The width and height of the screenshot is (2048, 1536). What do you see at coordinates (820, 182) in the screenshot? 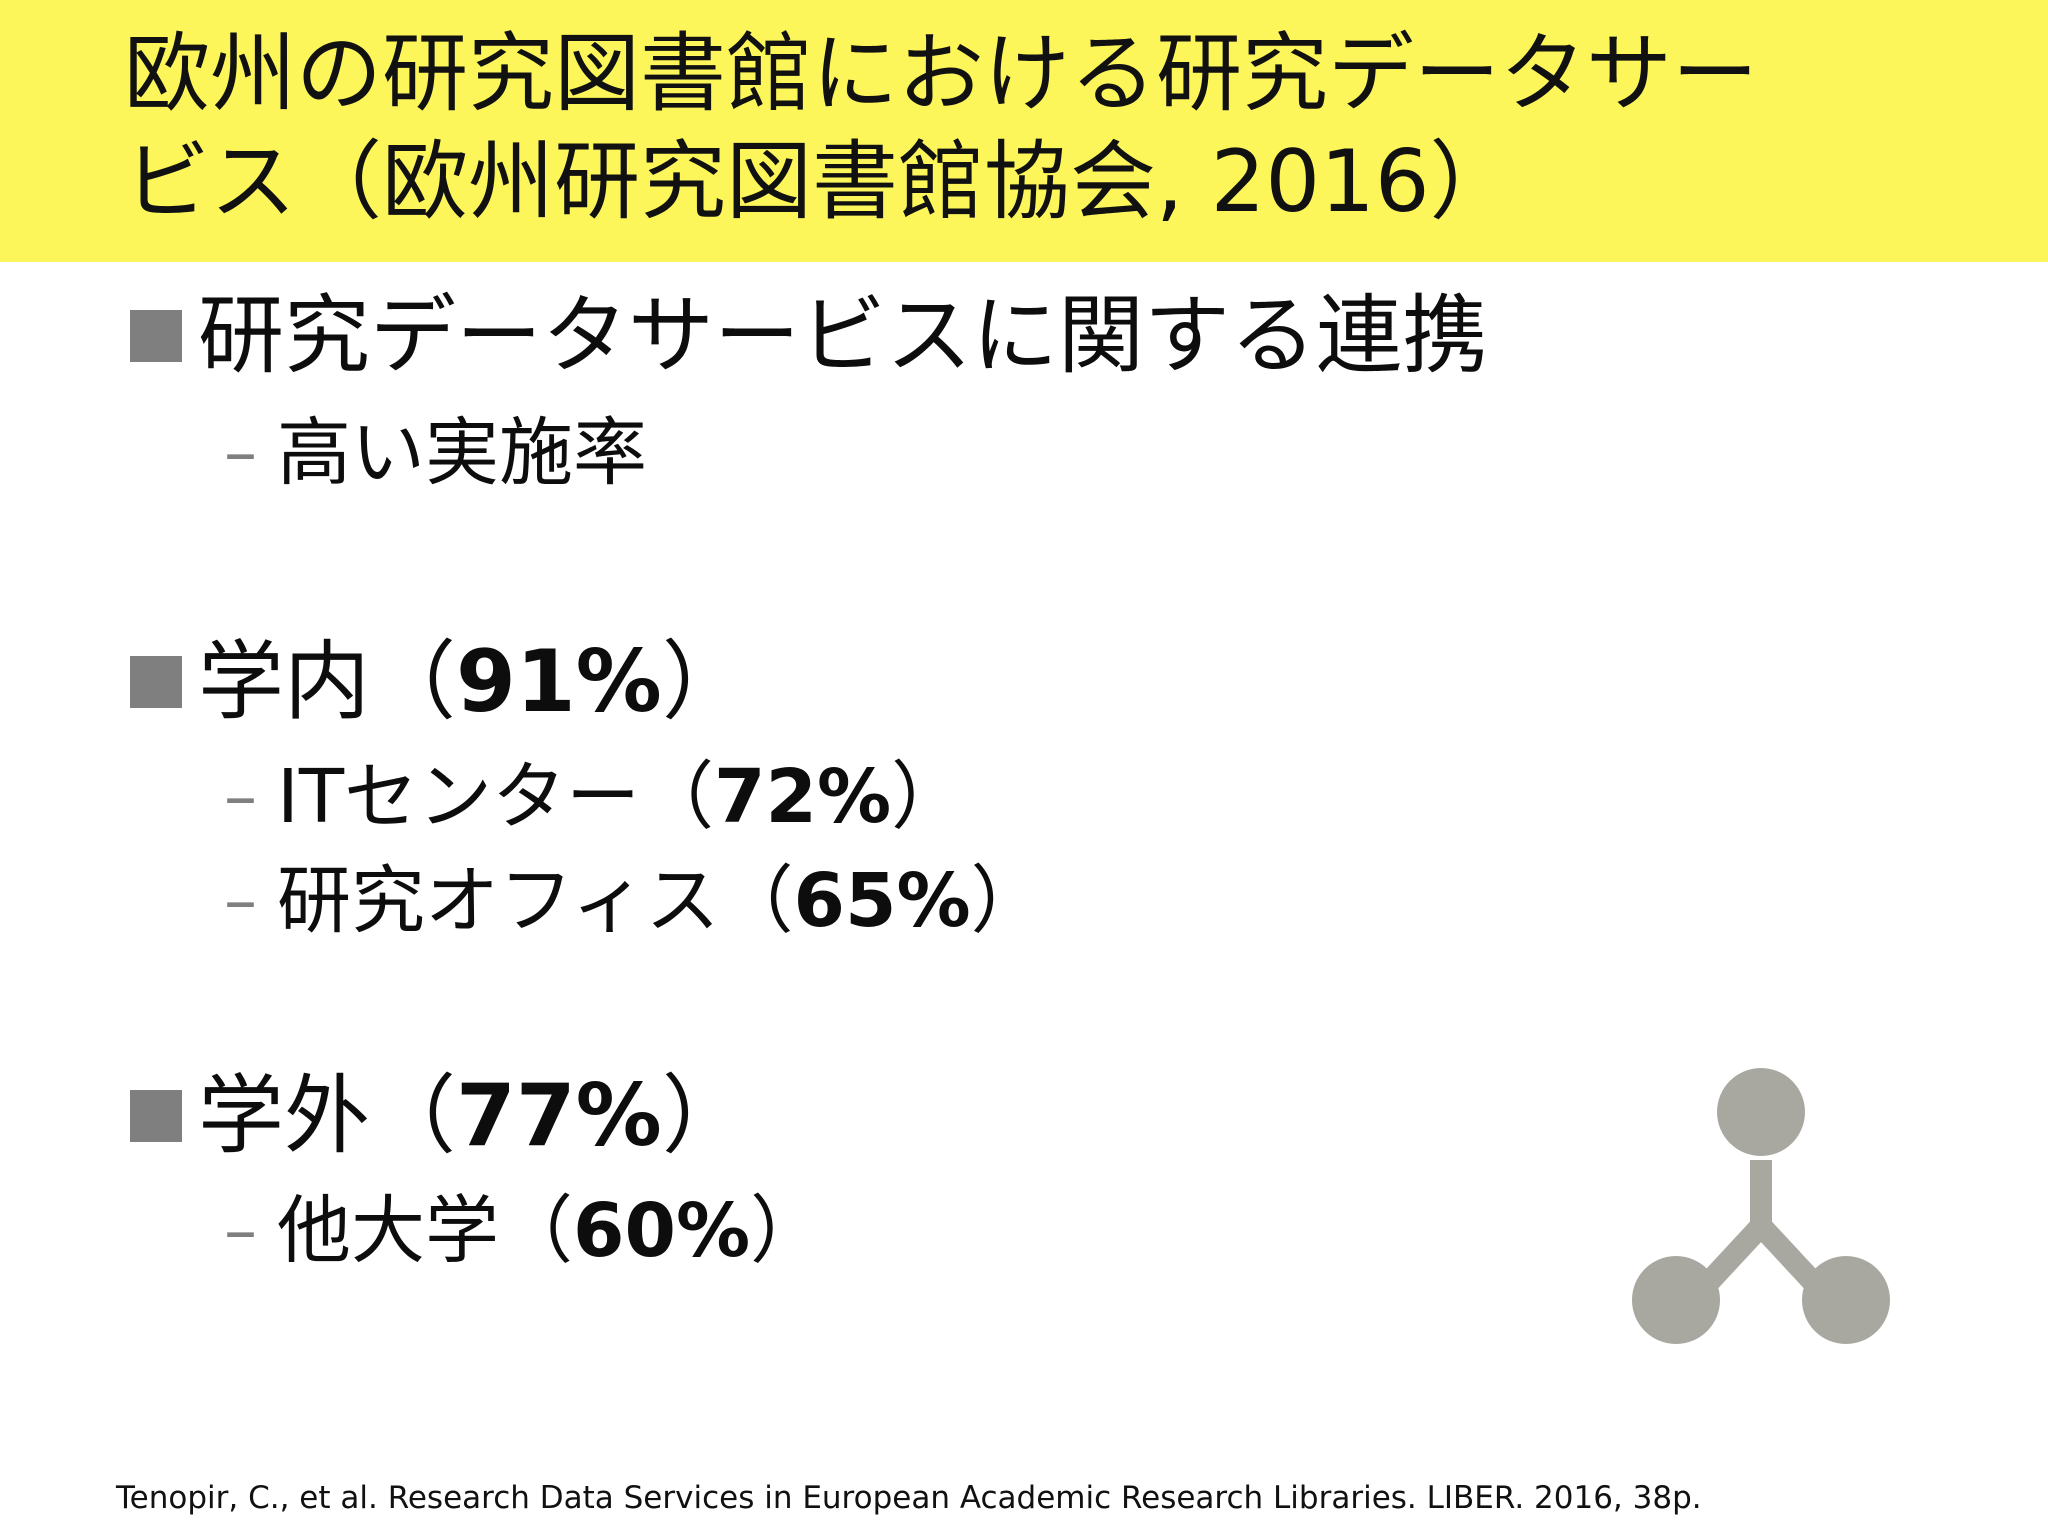
I see `title-line-2: ビス（欧州研究図書館協会, 2016）` at bounding box center [820, 182].